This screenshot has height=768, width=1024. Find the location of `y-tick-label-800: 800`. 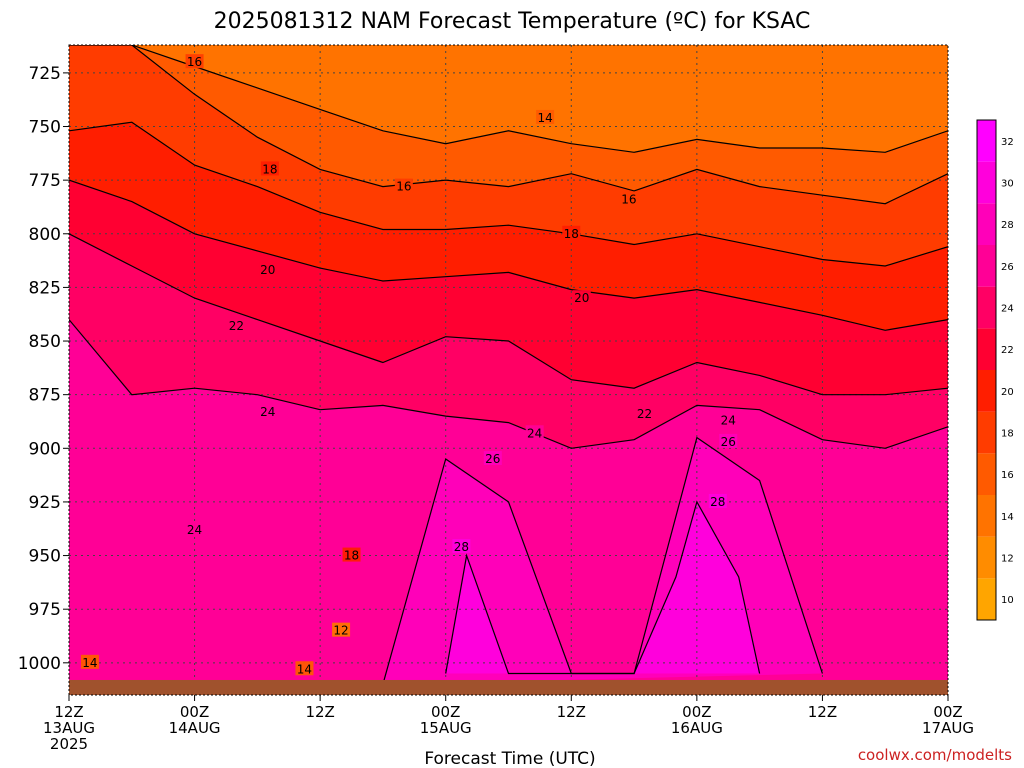

y-tick-label-800: 800 is located at coordinates (45, 235).